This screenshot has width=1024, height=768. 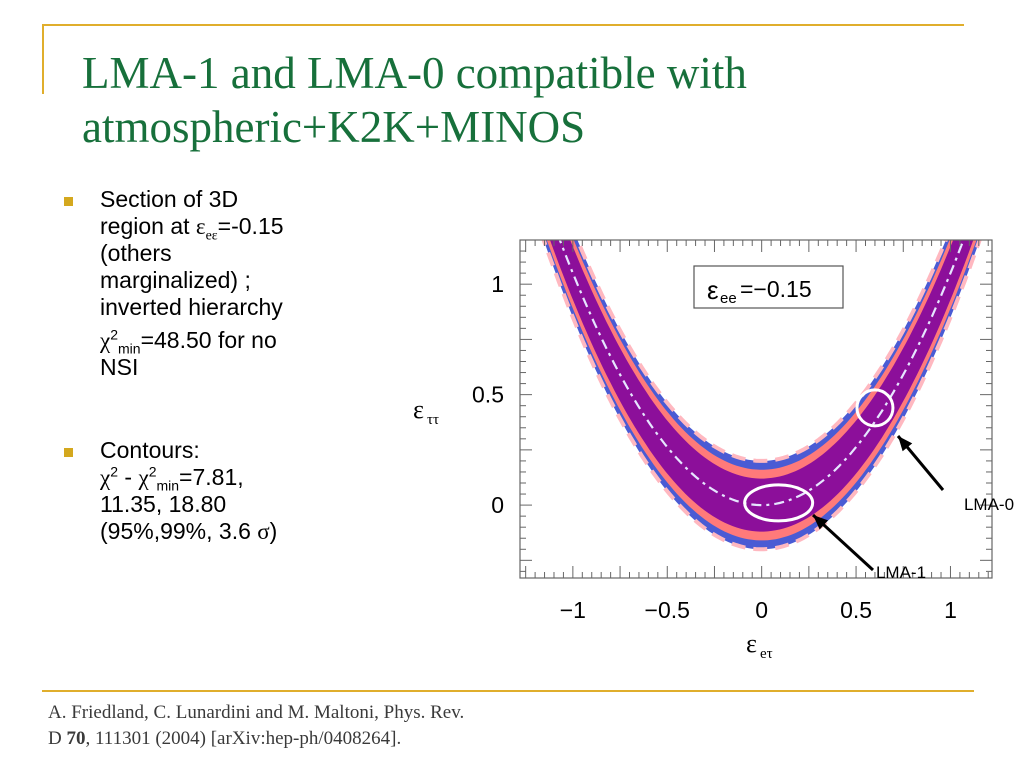 I want to click on annotation-value: =−0.15, so click(x=776, y=289).